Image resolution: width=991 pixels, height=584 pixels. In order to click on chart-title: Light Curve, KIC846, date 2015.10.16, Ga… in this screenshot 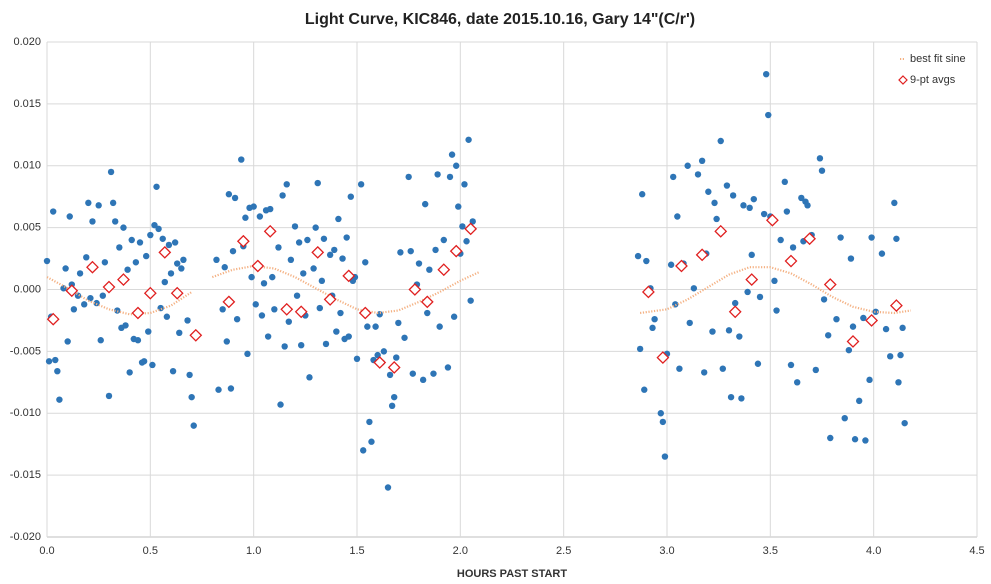, I will do `click(500, 19)`.